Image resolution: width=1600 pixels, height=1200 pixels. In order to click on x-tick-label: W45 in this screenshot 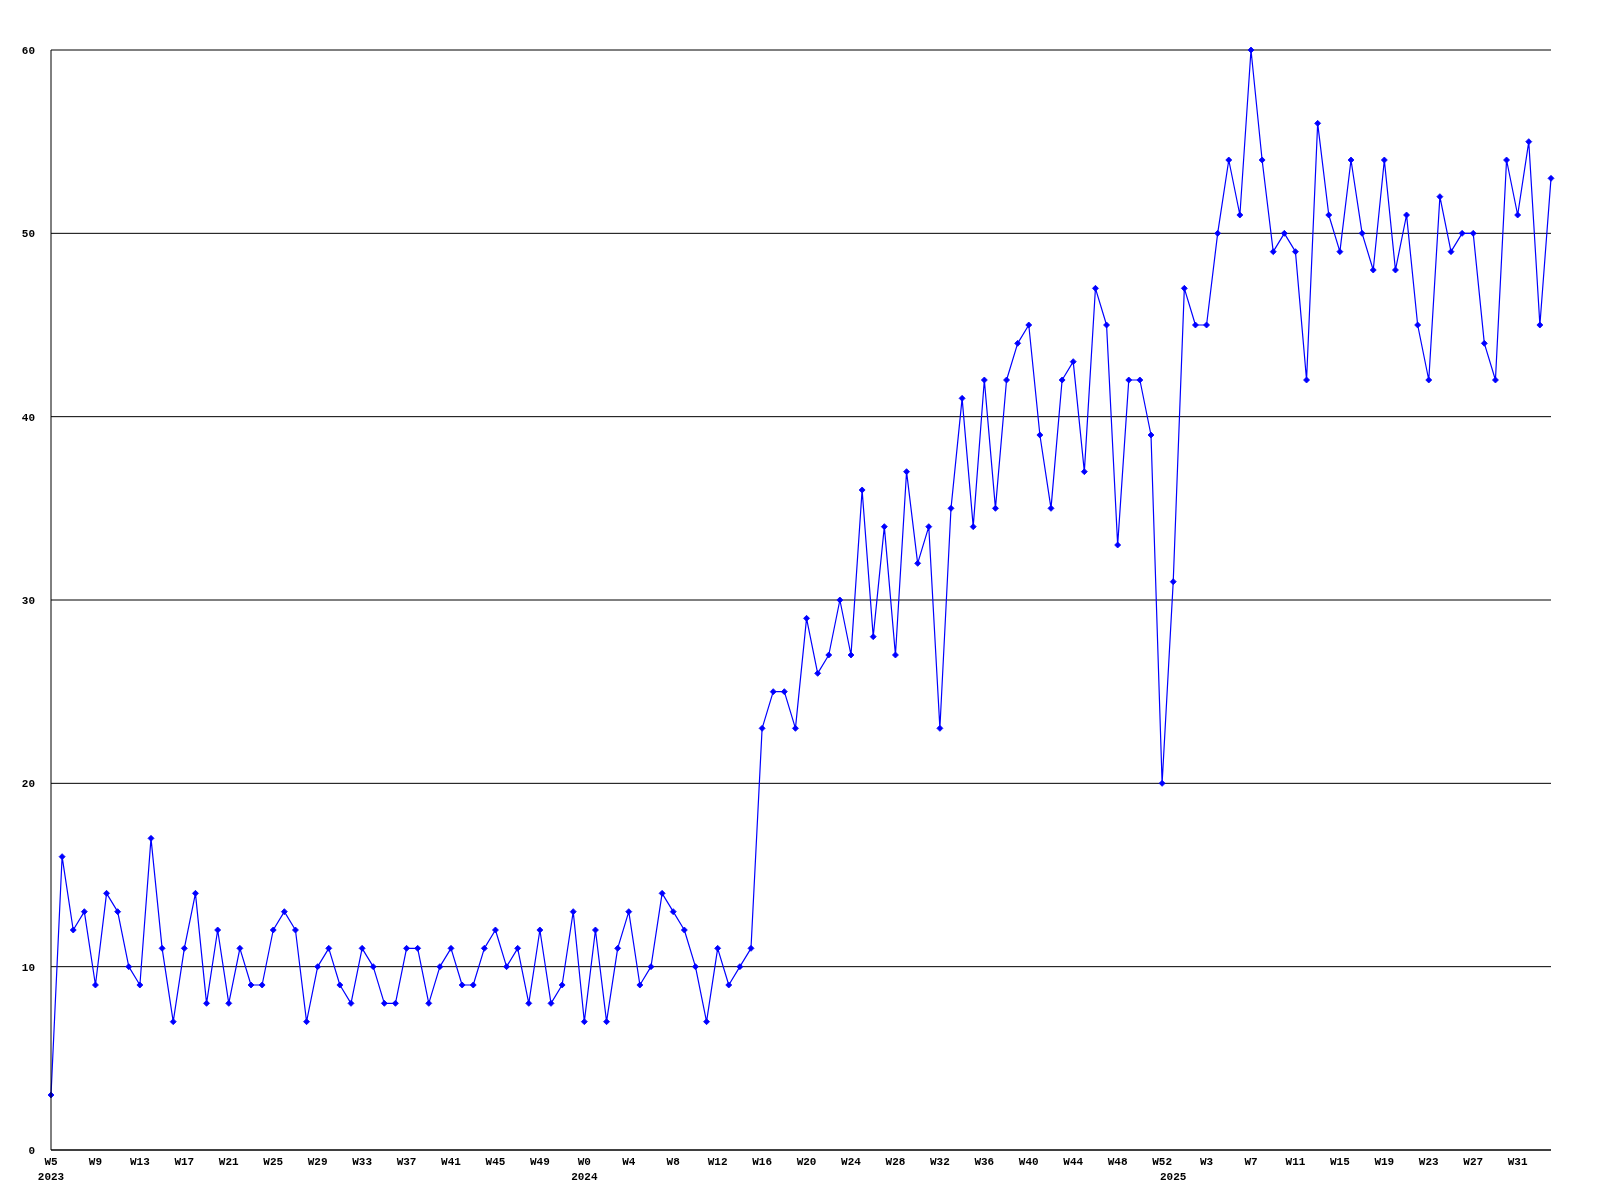, I will do `click(495, 1162)`.